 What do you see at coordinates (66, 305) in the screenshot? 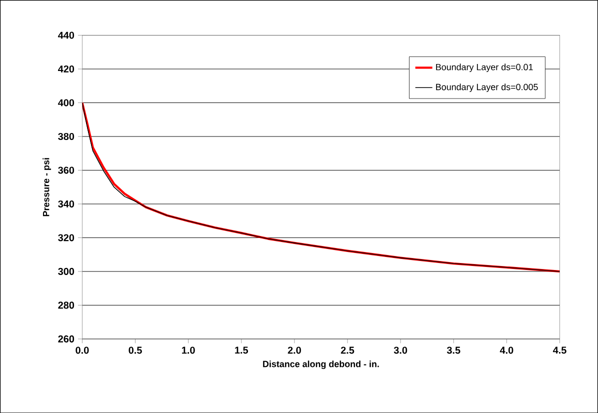
I see `y-tick-label: 280` at bounding box center [66, 305].